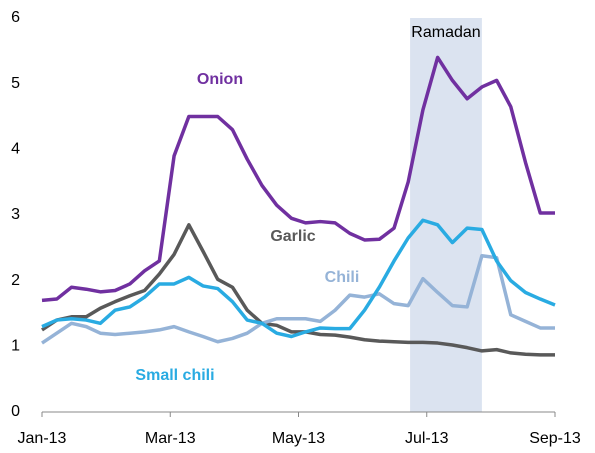  Describe the element at coordinates (174, 375) in the screenshot. I see `series-label: Small chili` at that location.